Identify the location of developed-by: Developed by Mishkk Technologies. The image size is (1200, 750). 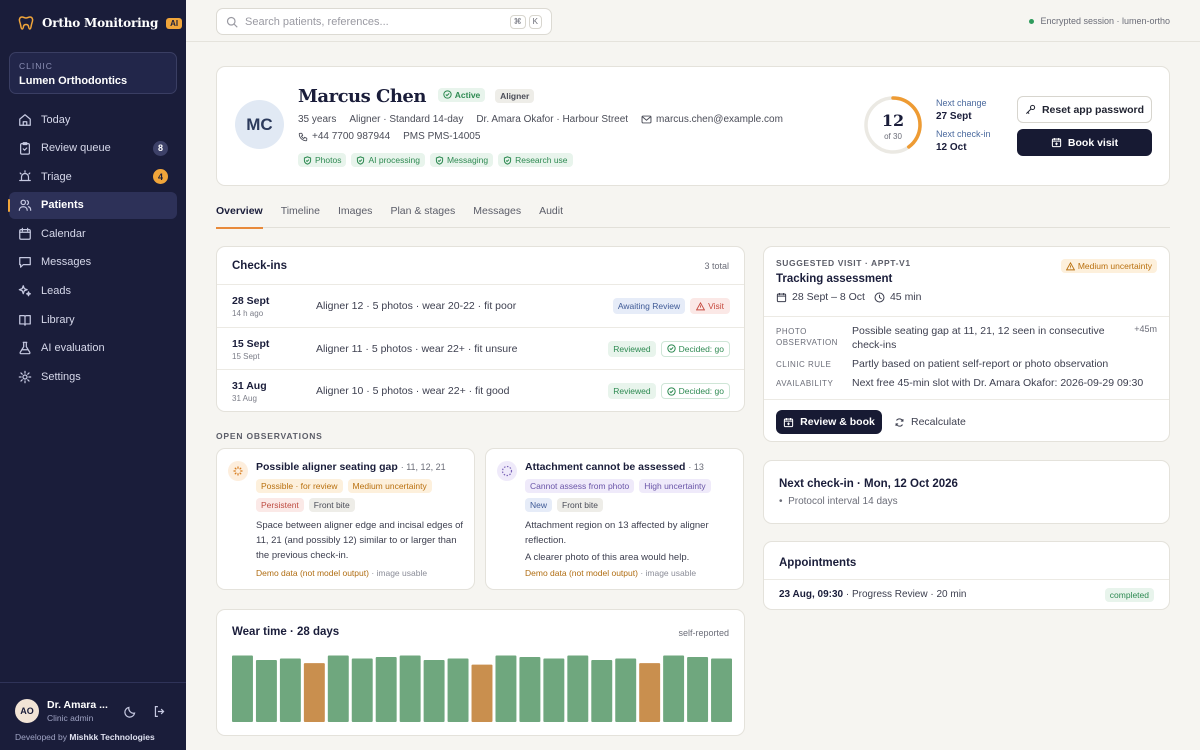
(85, 737).